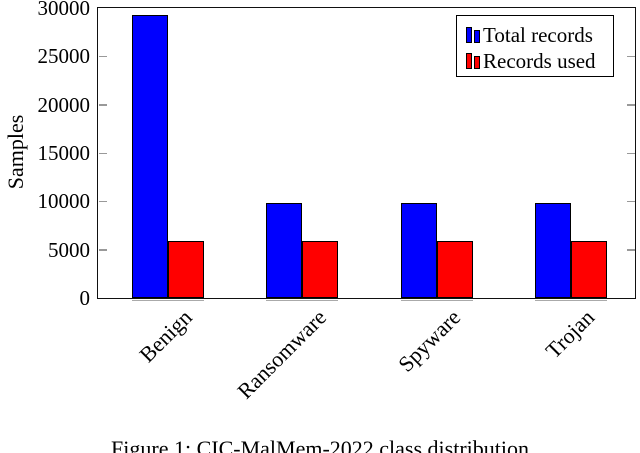 This screenshot has height=453, width=640. What do you see at coordinates (64, 201) in the screenshot?
I see `y-tick-label: 10000` at bounding box center [64, 201].